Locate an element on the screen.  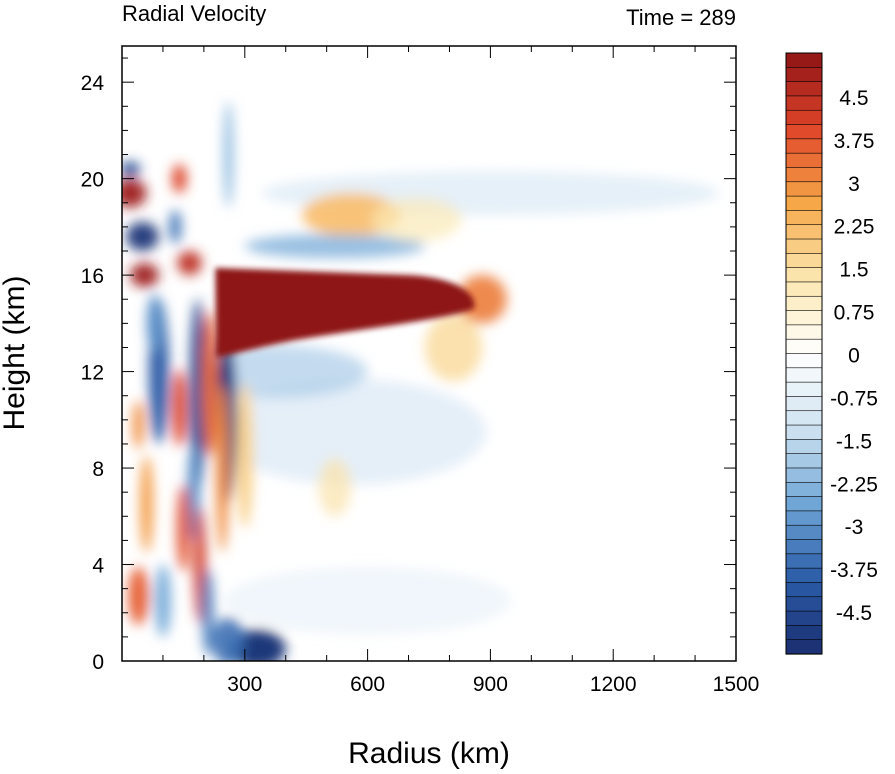
mid-level-outflow is located at coordinates (335, 487).